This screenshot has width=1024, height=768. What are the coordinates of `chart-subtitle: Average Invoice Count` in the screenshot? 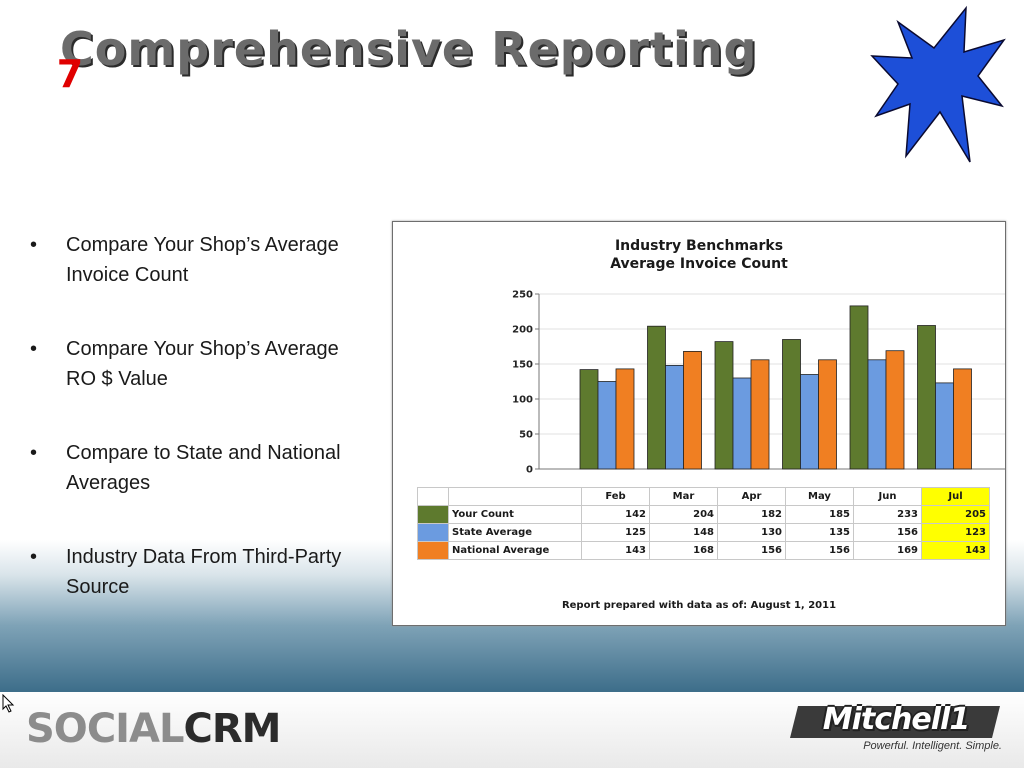 It's located at (699, 264).